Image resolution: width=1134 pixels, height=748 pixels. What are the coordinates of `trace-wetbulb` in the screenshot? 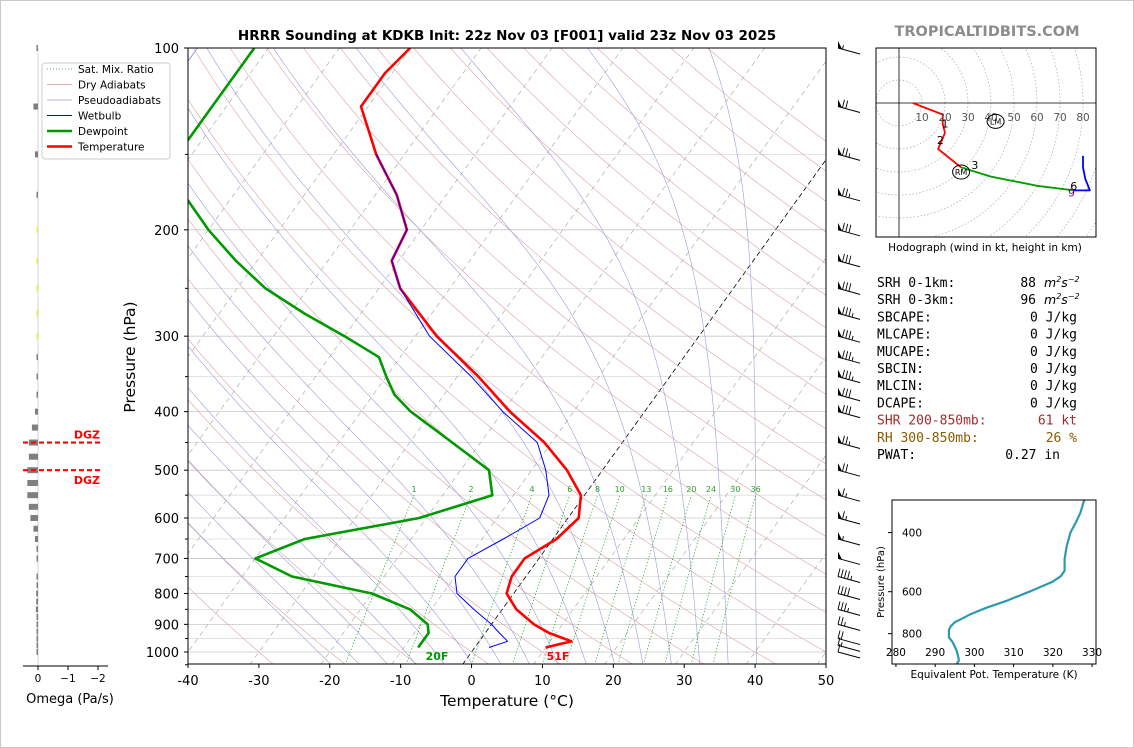 It's located at (462, 401).